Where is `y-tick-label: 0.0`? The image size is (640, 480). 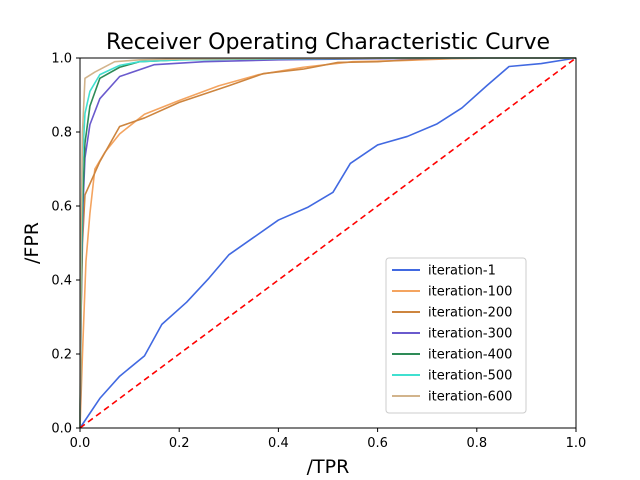 y-tick-label: 0.0 is located at coordinates (61, 429).